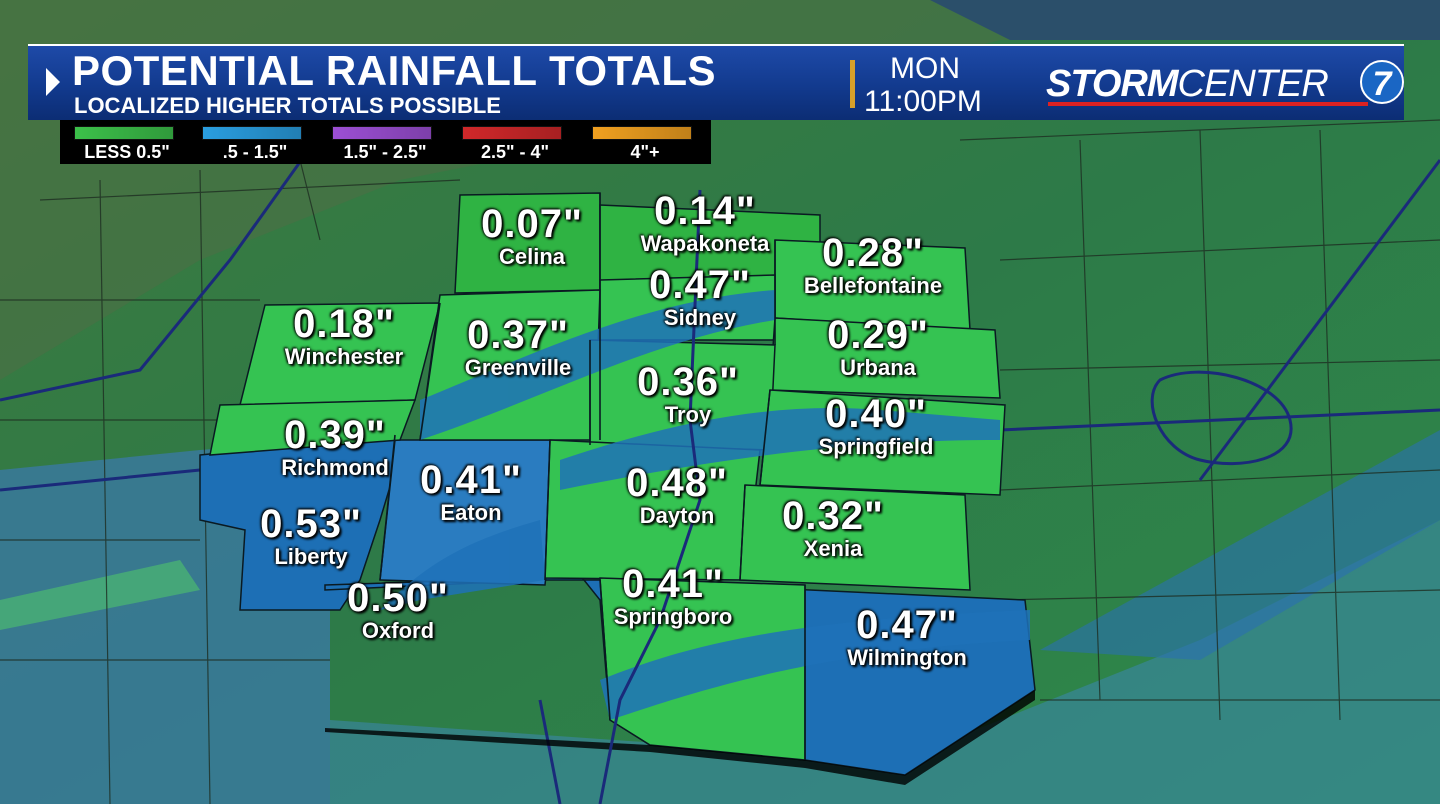 The width and height of the screenshot is (1440, 804). Describe the element at coordinates (677, 483) in the screenshot. I see `rainfall-value: 0.48"` at that location.